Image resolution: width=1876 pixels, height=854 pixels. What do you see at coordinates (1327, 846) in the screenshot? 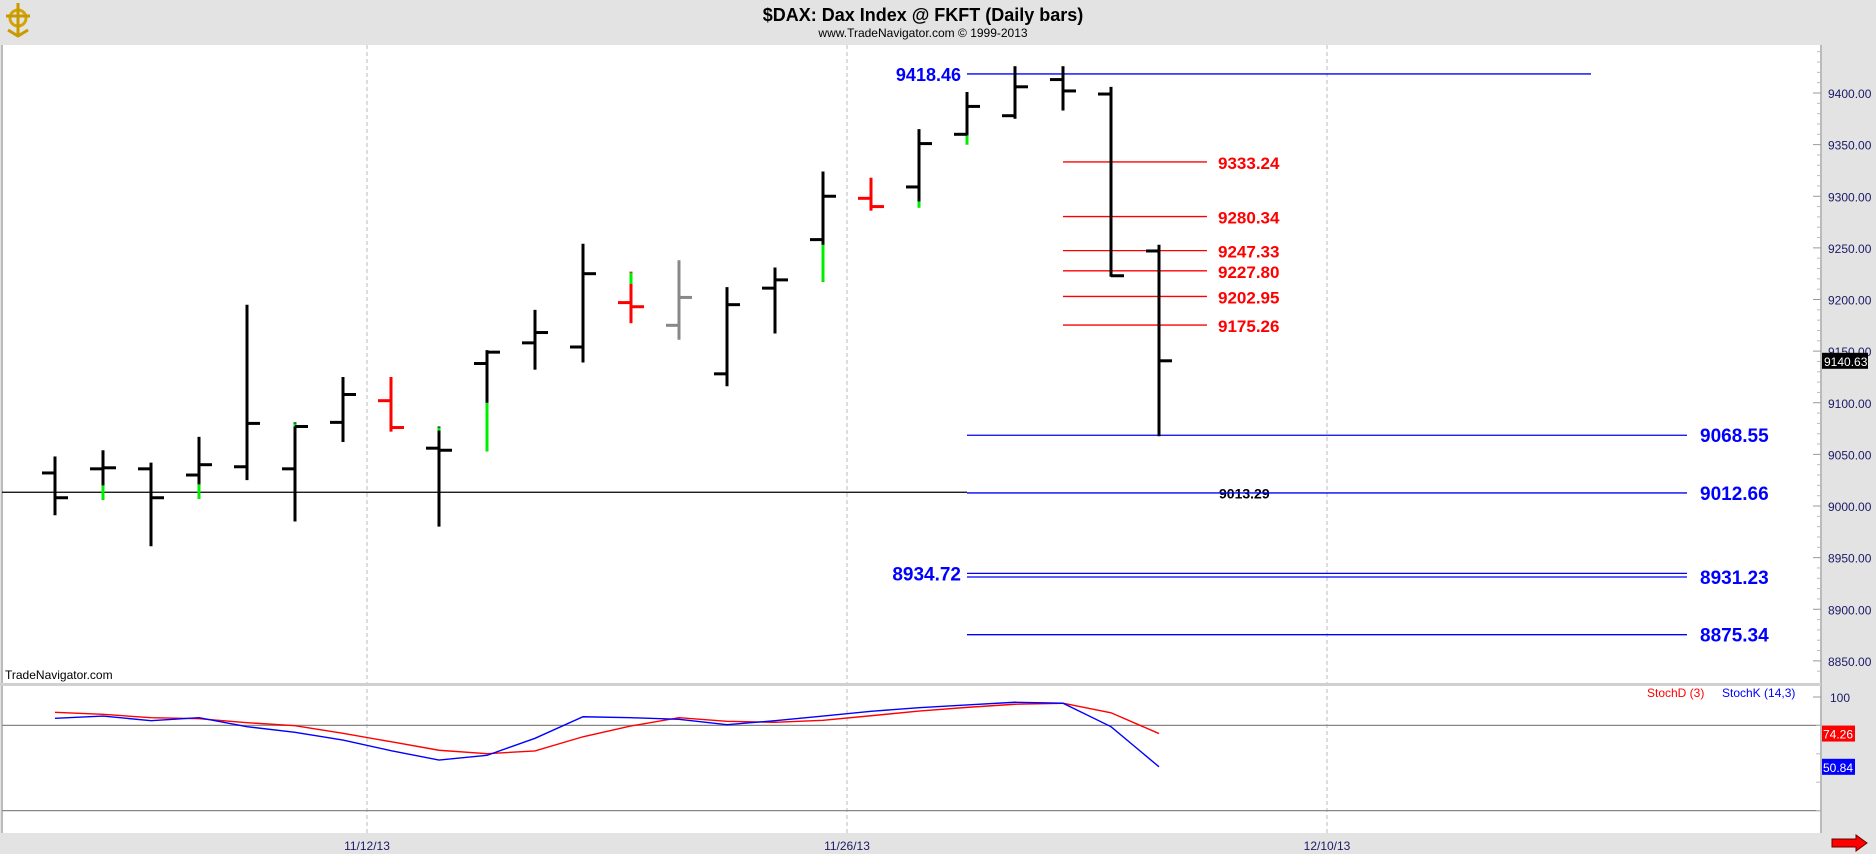
I see `date-tick-label: 12/10/13` at bounding box center [1327, 846].